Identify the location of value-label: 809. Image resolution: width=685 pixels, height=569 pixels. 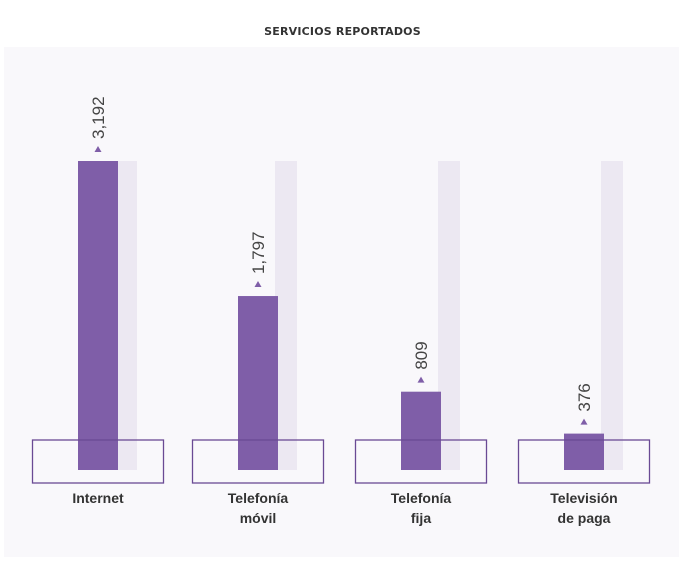
(421, 355).